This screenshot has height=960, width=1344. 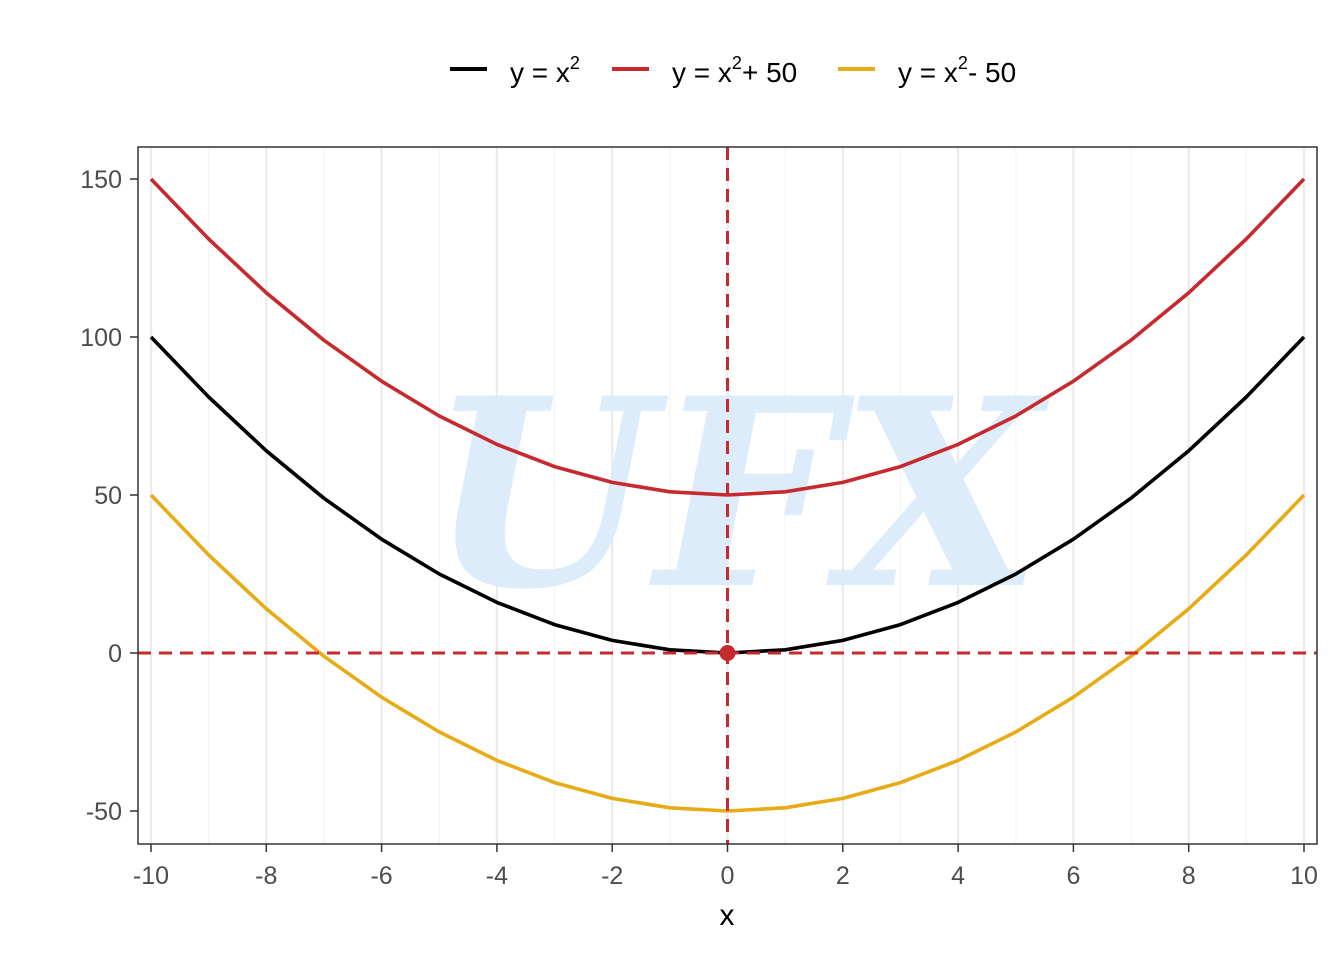 What do you see at coordinates (101, 180) in the screenshot?
I see `y-tick-label: 150` at bounding box center [101, 180].